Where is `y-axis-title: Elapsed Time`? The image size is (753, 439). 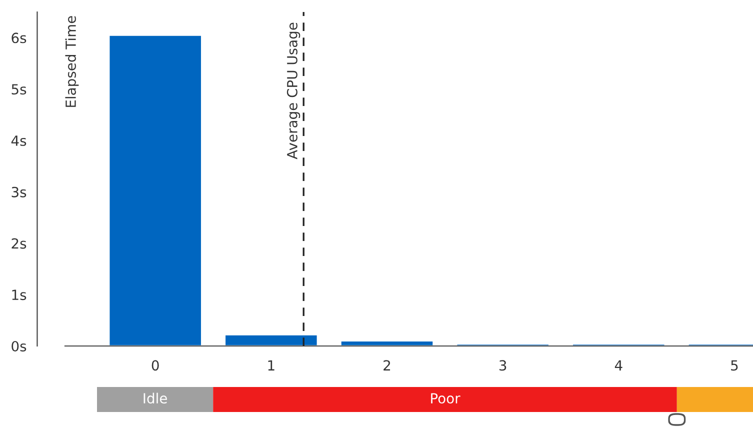 y-axis-title: Elapsed Time is located at coordinates (72, 61).